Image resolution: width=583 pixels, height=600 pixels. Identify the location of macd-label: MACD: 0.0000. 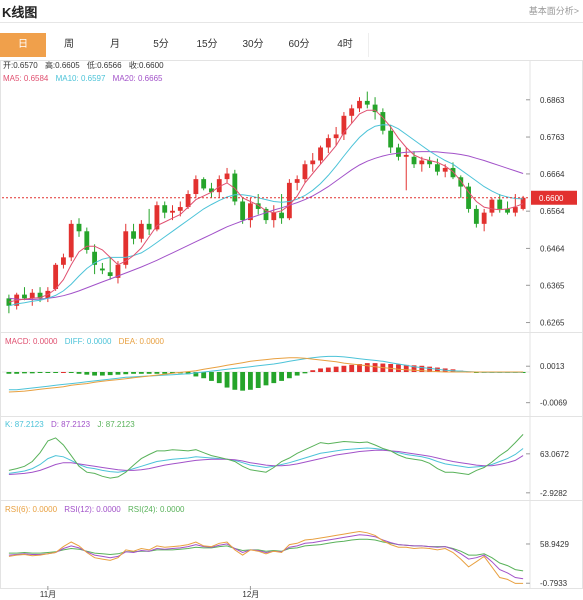
(31, 341).